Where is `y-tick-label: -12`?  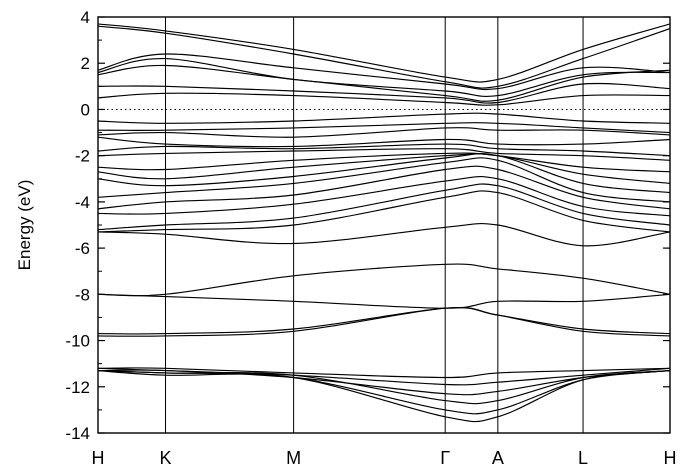 y-tick-label: -12 is located at coordinates (77, 387).